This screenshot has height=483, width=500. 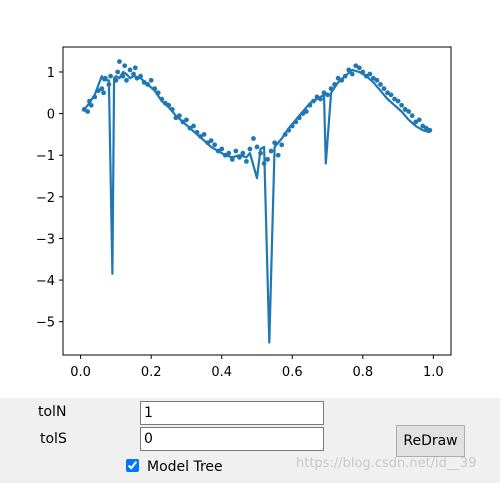 What do you see at coordinates (53, 439) in the screenshot?
I see `tols-label: tolS` at bounding box center [53, 439].